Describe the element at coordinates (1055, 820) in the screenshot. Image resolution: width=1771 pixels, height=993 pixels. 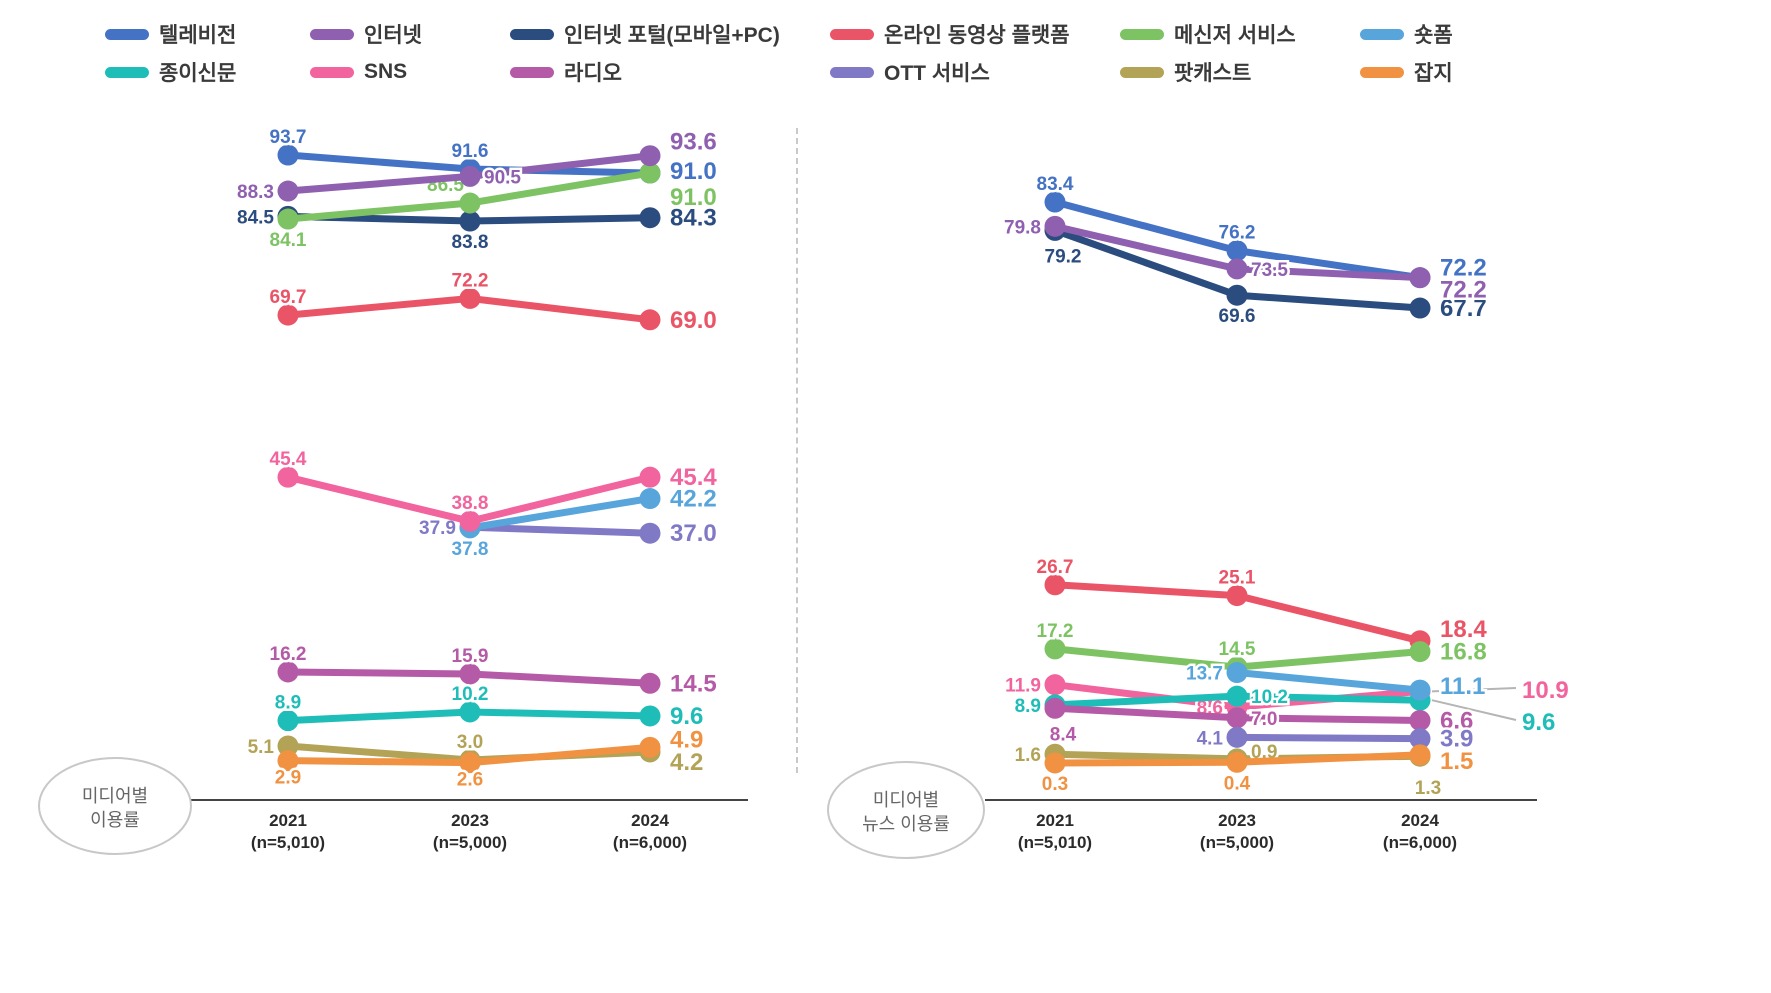
I see `x-tick-year: 2021` at that location.